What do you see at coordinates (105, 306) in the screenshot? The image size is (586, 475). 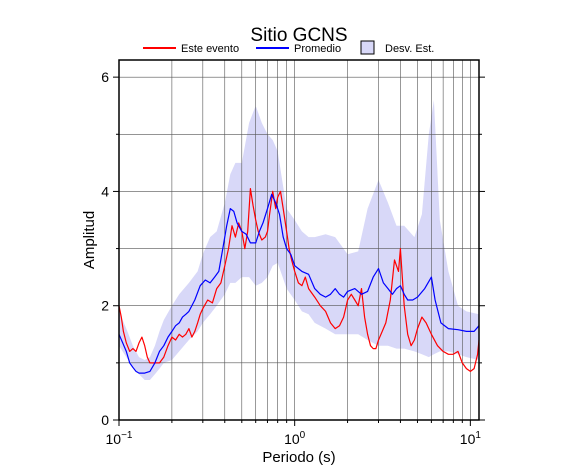 I see `y-tick-label: 2` at bounding box center [105, 306].